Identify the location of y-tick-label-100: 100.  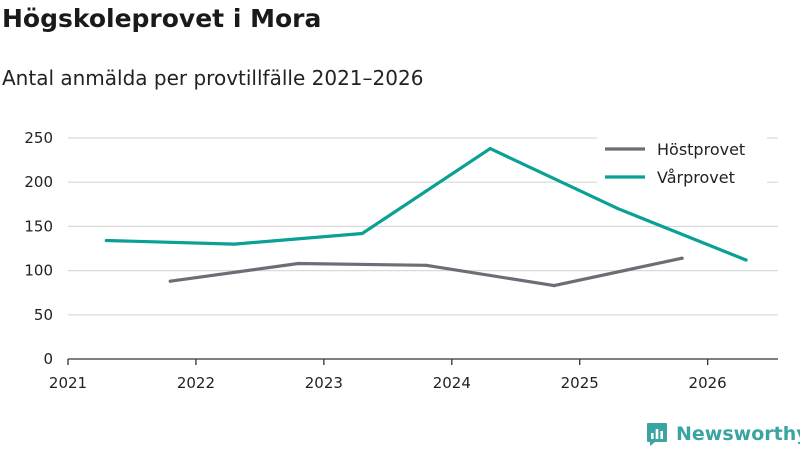
(38, 271).